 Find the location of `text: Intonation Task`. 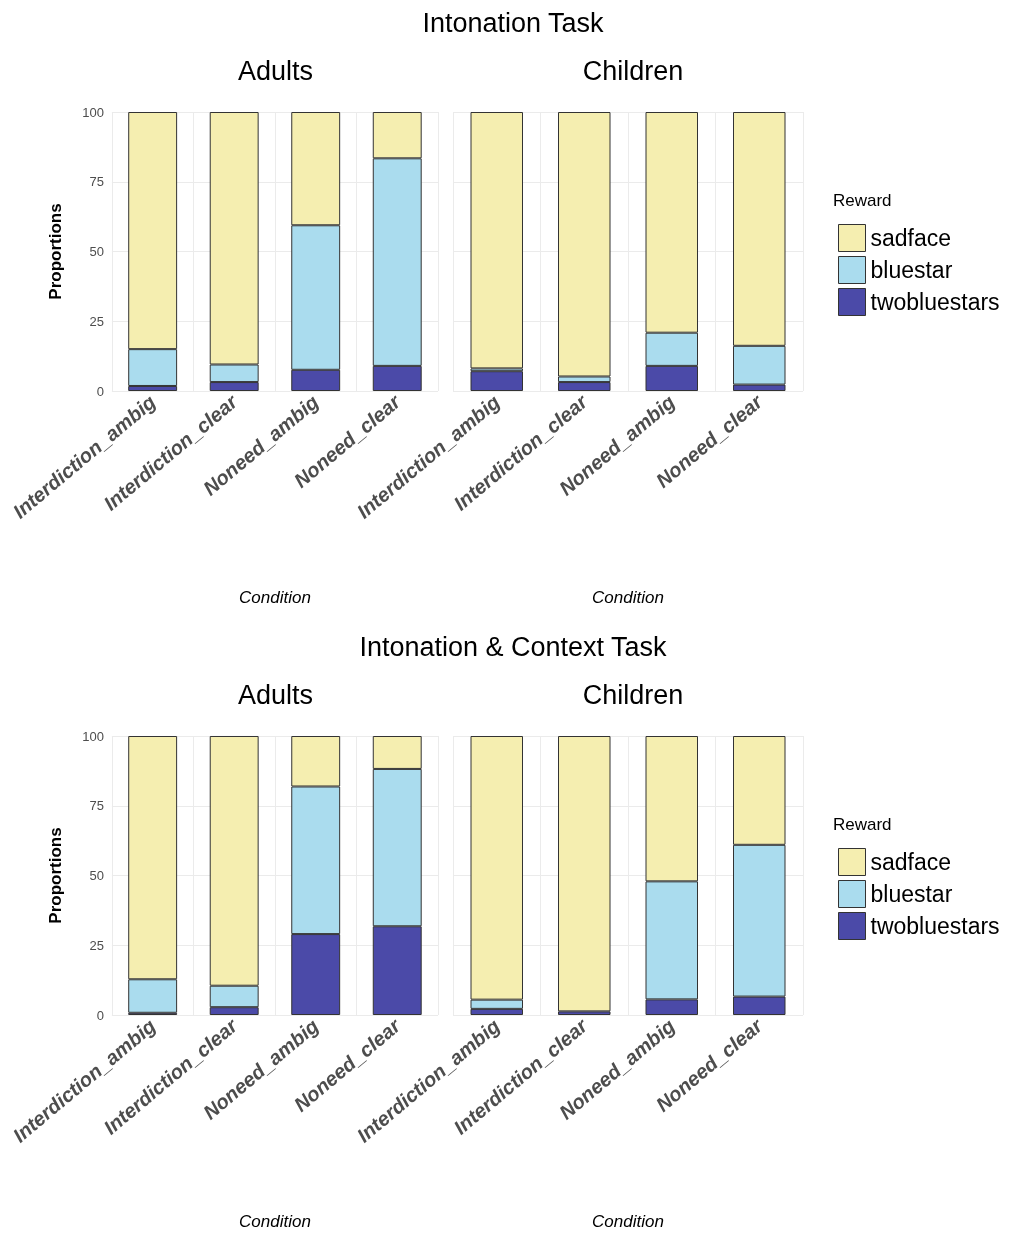

text: Intonation Task is located at coordinates (513, 23).